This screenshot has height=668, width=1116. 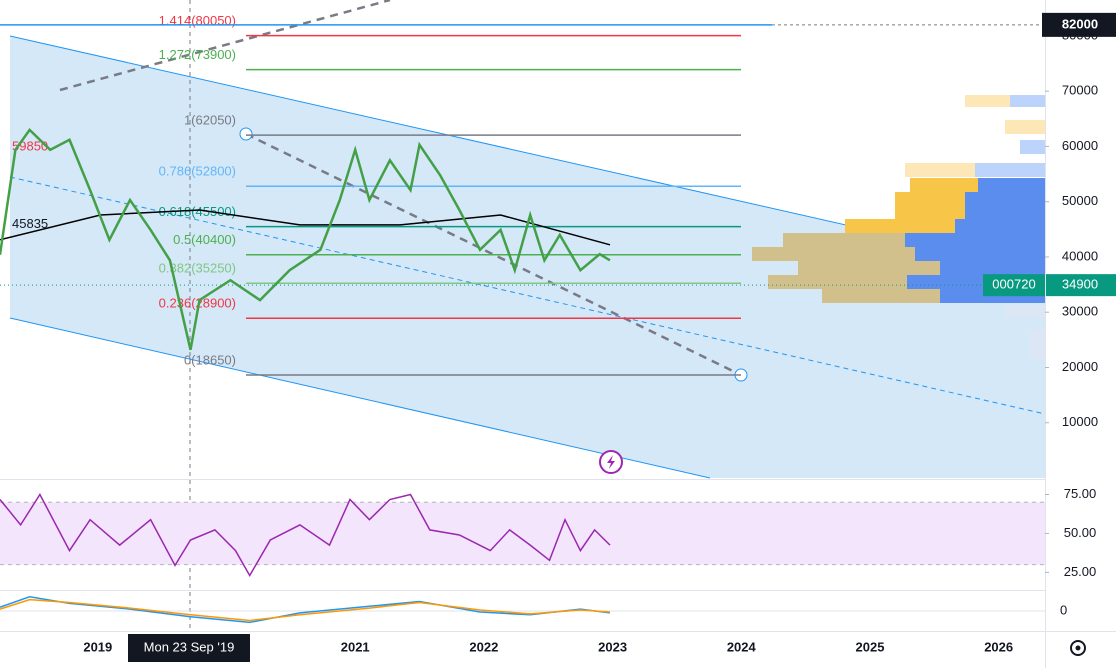 I want to click on crosshair-label: Mon 23 Sep '19, so click(x=189, y=646).